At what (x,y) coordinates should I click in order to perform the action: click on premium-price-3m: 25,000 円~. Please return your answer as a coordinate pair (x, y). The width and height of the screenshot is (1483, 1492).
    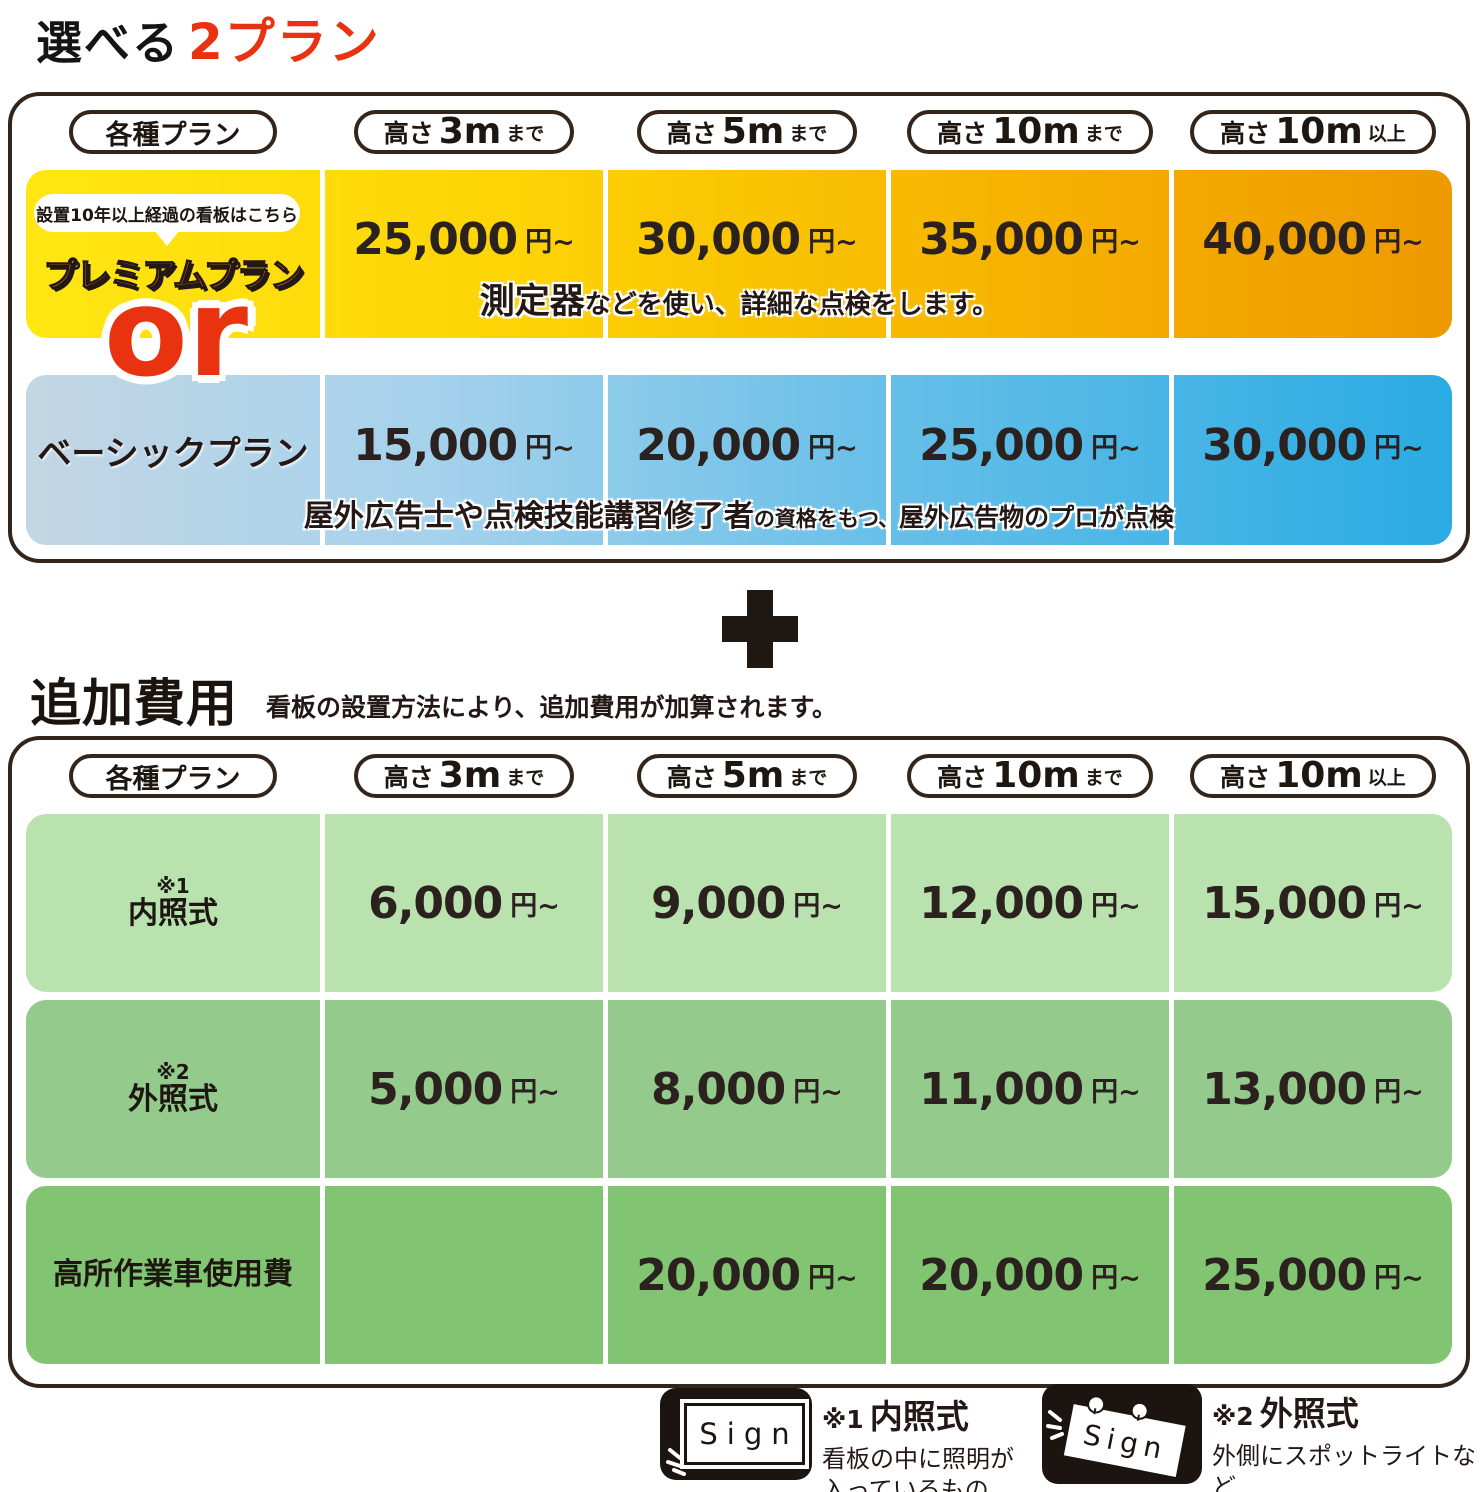
    Looking at the image, I should click on (464, 239).